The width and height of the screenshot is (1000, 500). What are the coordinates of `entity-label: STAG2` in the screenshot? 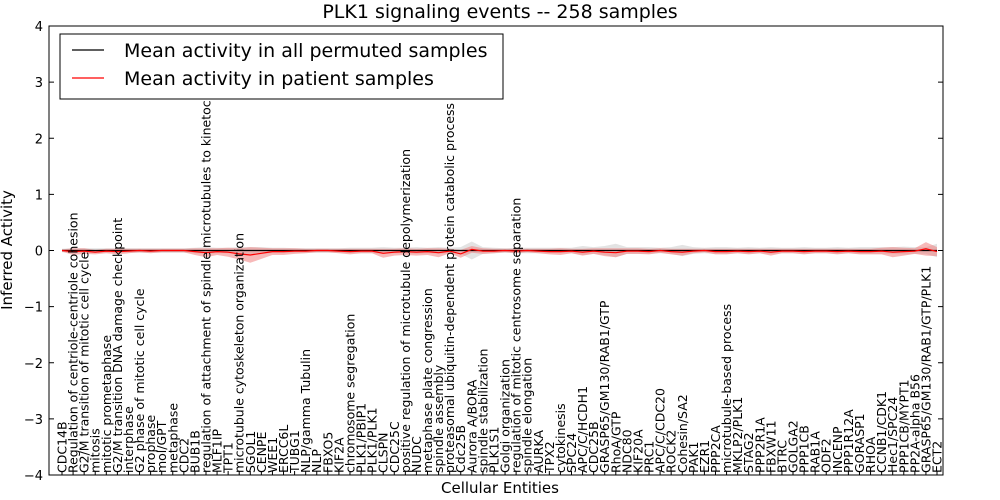 It's located at (748, 452).